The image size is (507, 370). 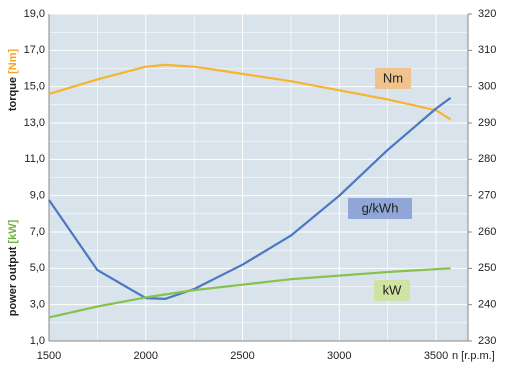 I want to click on legend-label: kW, so click(x=393, y=289).